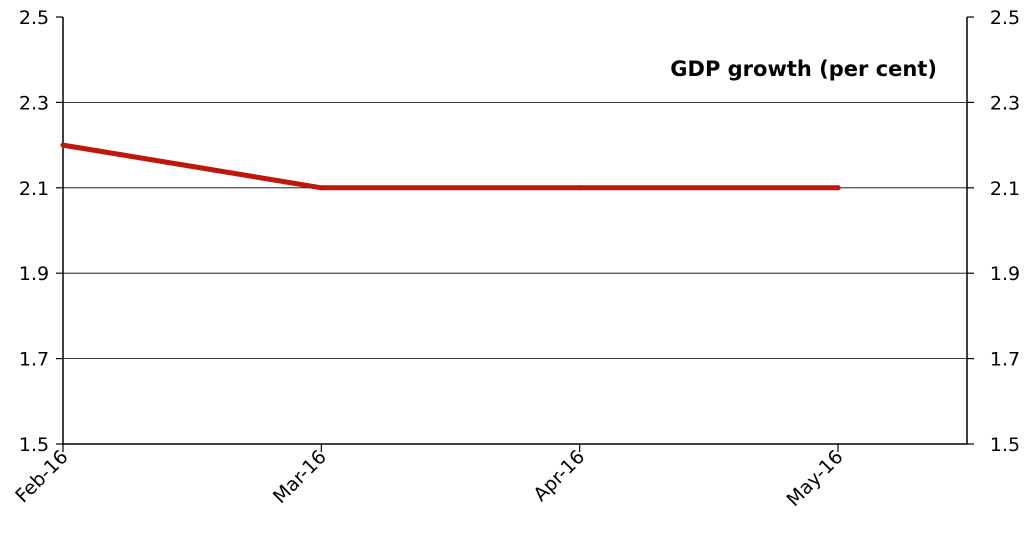  What do you see at coordinates (34, 103) in the screenshot?
I see `y-tick-label-left: 2.3` at bounding box center [34, 103].